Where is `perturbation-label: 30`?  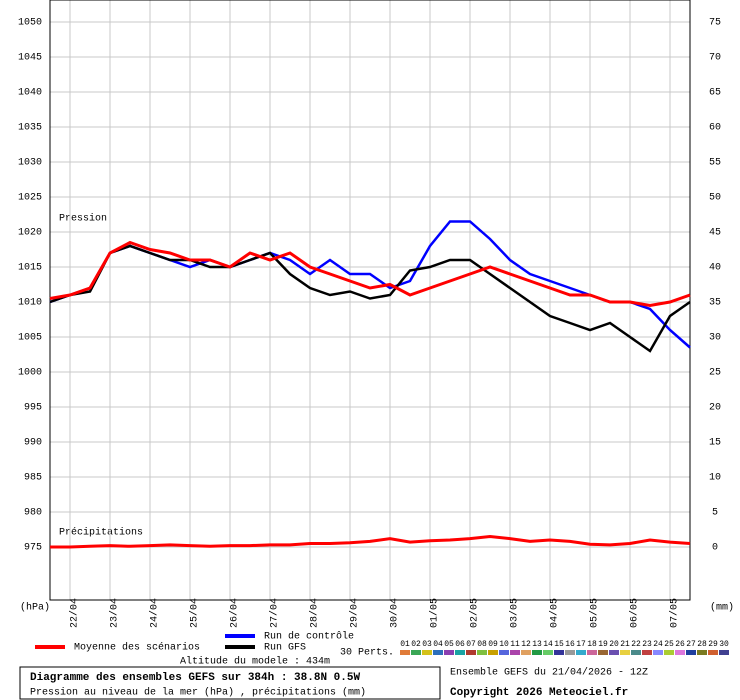
perturbation-label: 30 is located at coordinates (724, 644).